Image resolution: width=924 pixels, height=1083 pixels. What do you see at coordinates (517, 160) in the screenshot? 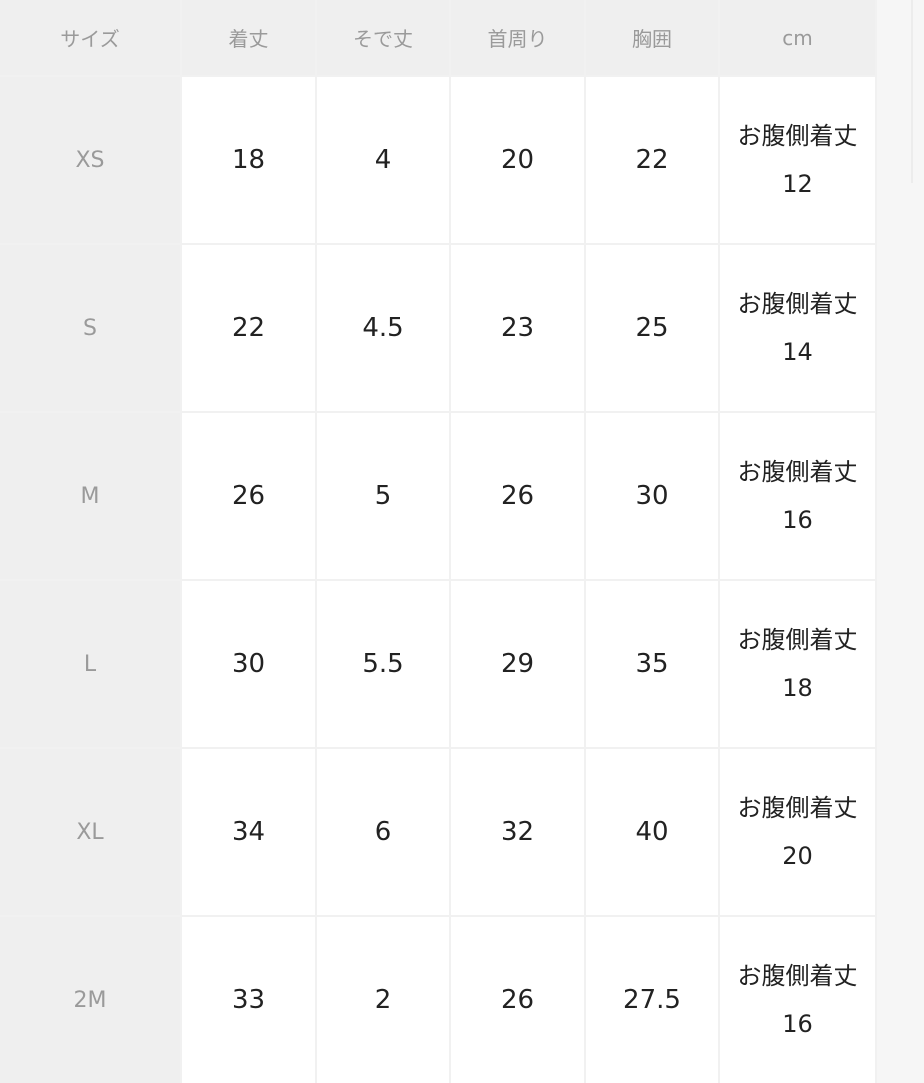
I see `table-cell: 20` at bounding box center [517, 160].